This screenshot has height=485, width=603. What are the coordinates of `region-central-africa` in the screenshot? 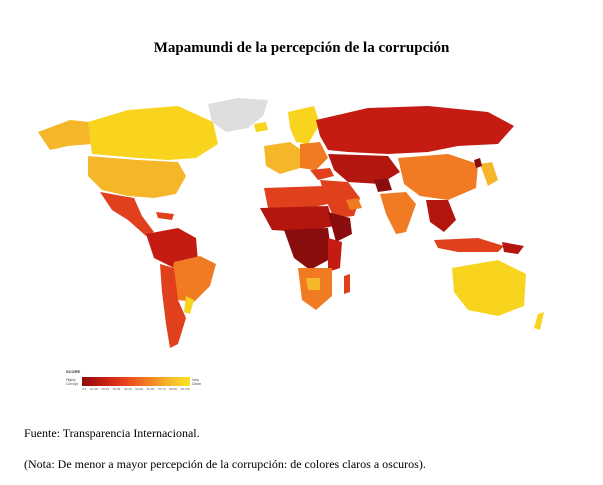 It's located at (308, 249).